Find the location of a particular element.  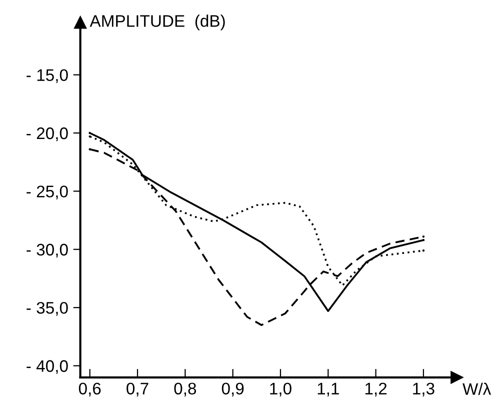

x-tick-label: 0,9 is located at coordinates (233, 389).